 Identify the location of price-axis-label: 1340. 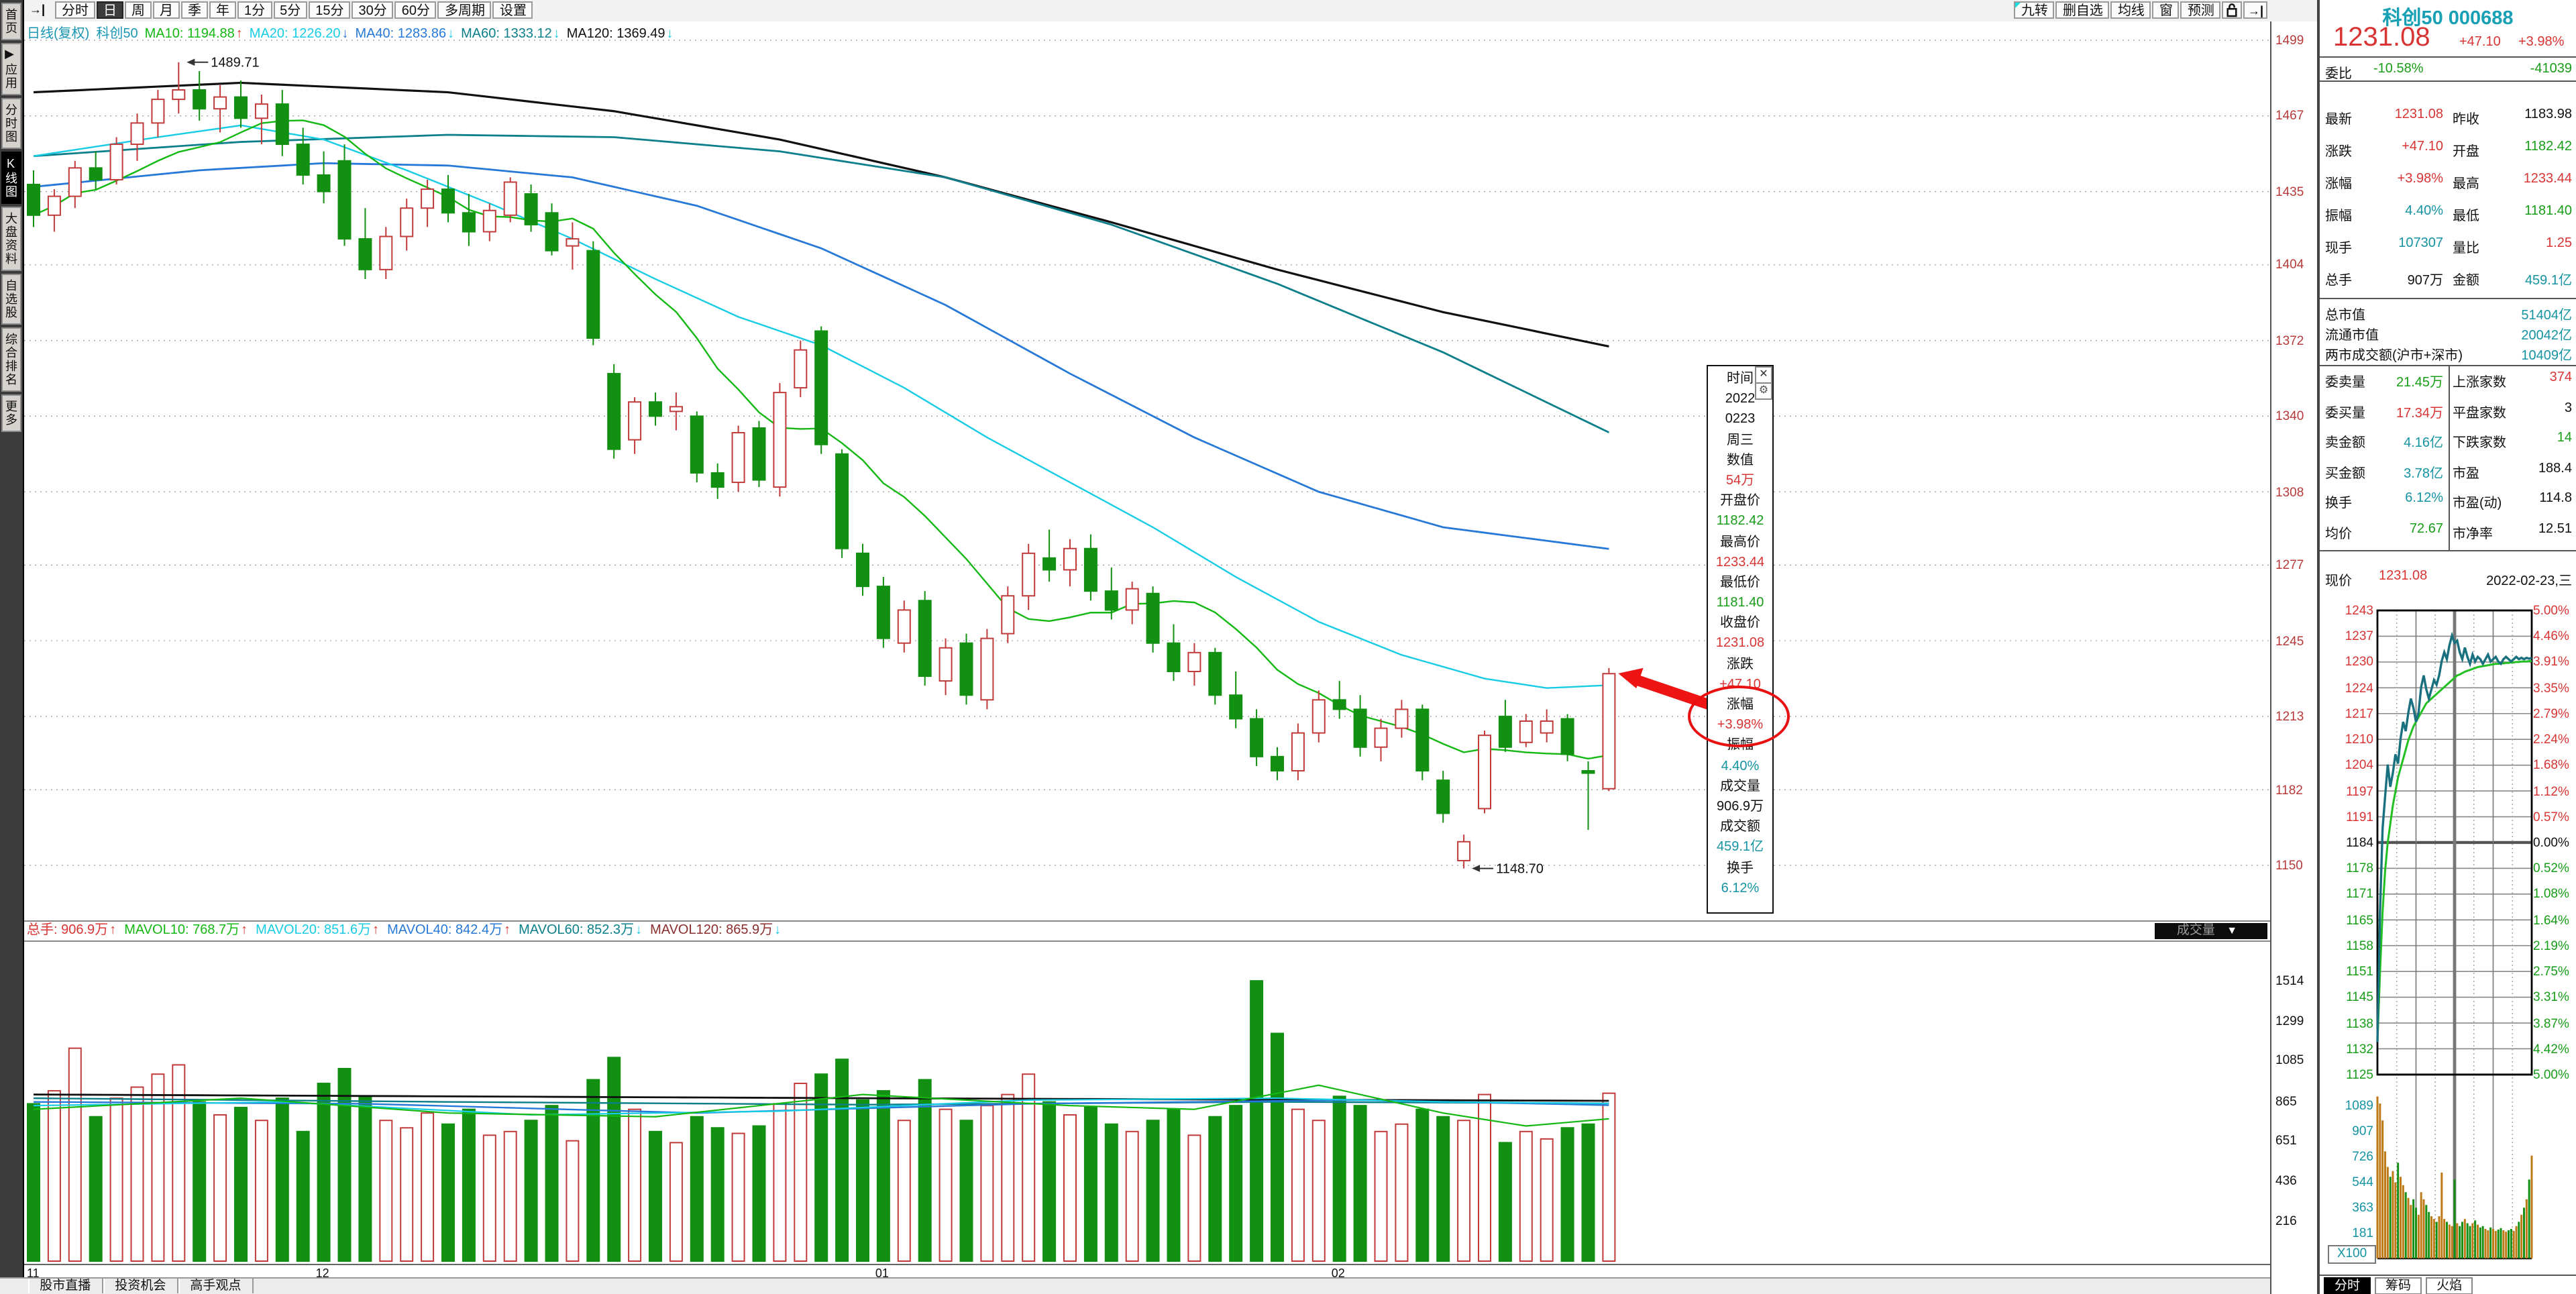
(2289, 417).